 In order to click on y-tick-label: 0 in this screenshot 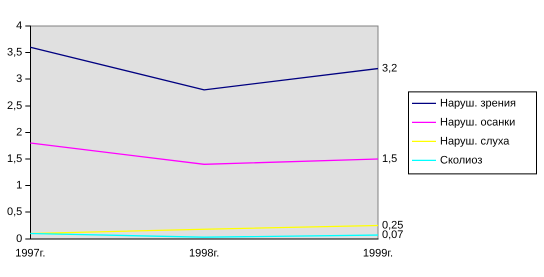, I will do `click(19, 238)`.